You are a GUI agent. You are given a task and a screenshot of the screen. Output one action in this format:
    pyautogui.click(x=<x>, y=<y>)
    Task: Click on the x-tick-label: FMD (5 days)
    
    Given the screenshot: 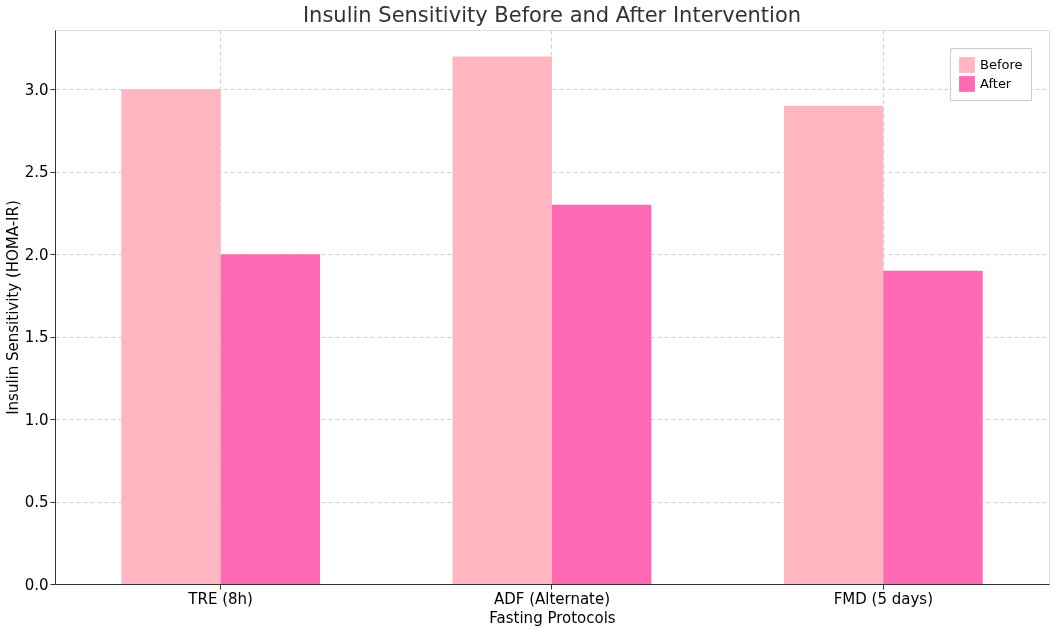 What is the action you would take?
    pyautogui.click(x=883, y=598)
    